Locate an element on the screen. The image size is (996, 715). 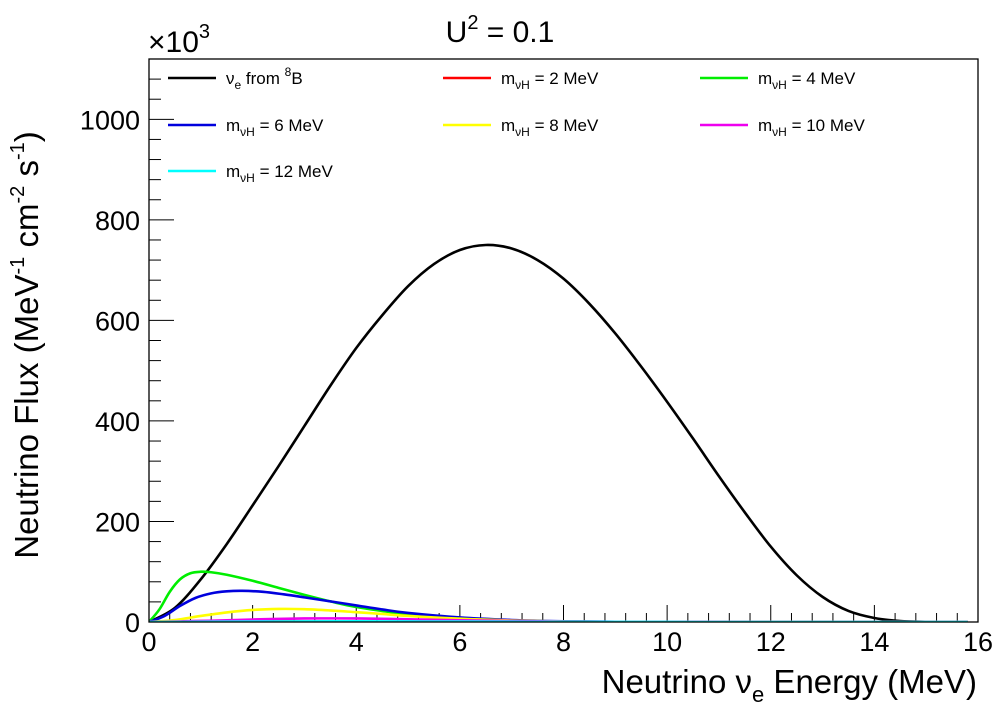
x-tick-label: 14 is located at coordinates (874, 642).